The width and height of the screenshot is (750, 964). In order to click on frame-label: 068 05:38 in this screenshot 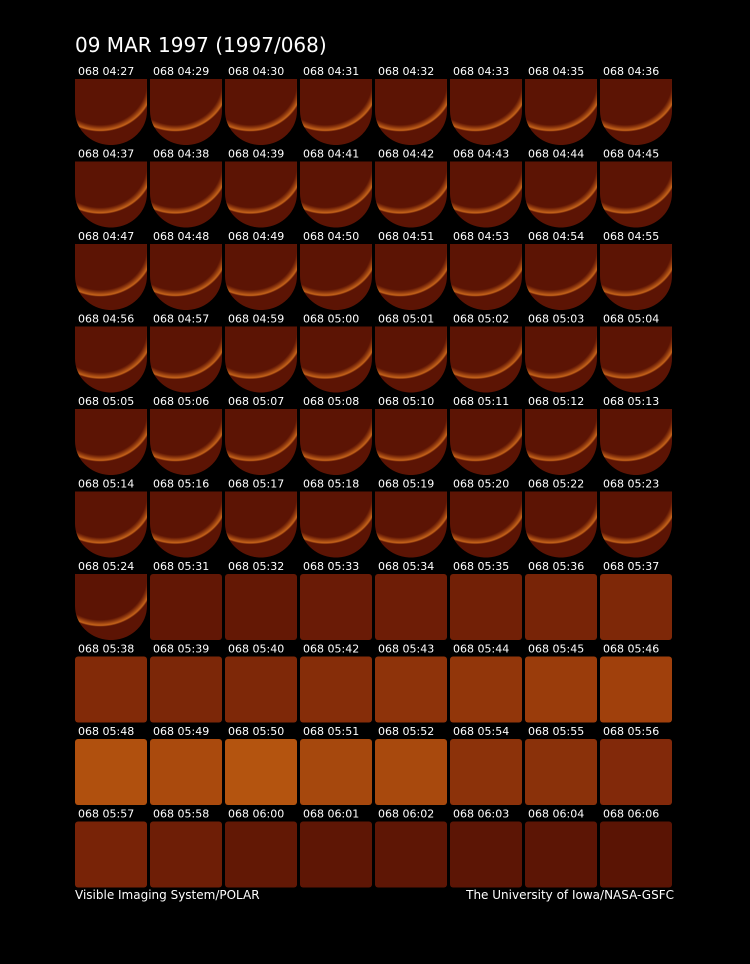, I will do `click(106, 649)`.